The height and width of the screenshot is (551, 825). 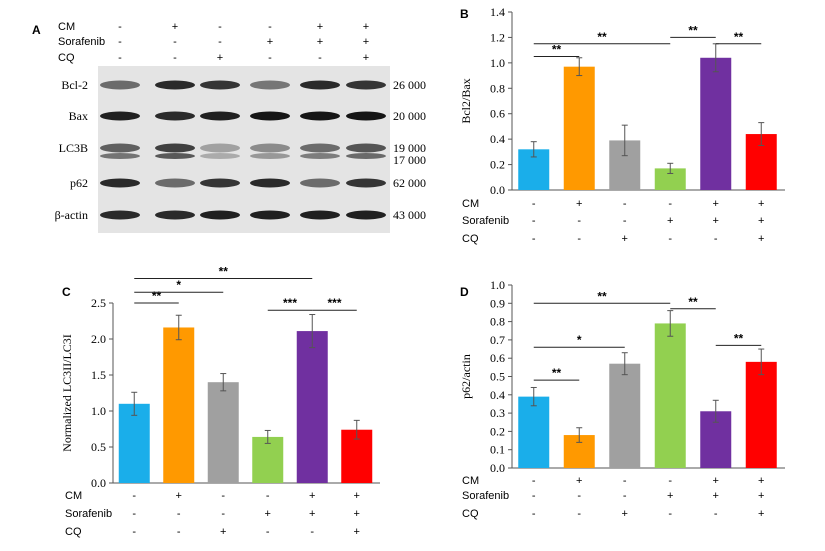 I want to click on y-axis-title: p62/actin, so click(x=466, y=376).